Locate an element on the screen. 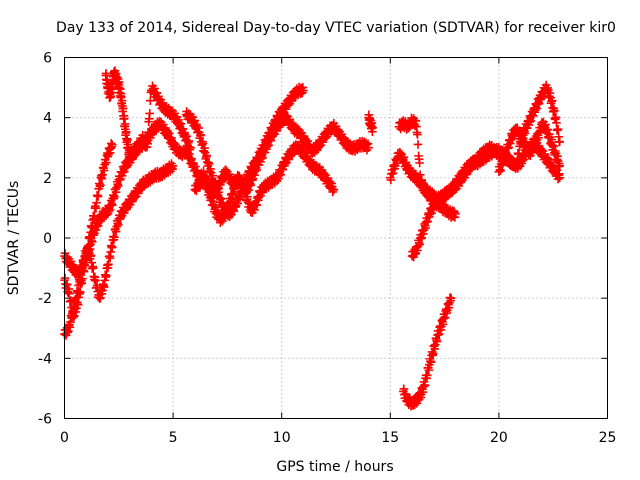  y-tick-label: 4 is located at coordinates (47, 119).